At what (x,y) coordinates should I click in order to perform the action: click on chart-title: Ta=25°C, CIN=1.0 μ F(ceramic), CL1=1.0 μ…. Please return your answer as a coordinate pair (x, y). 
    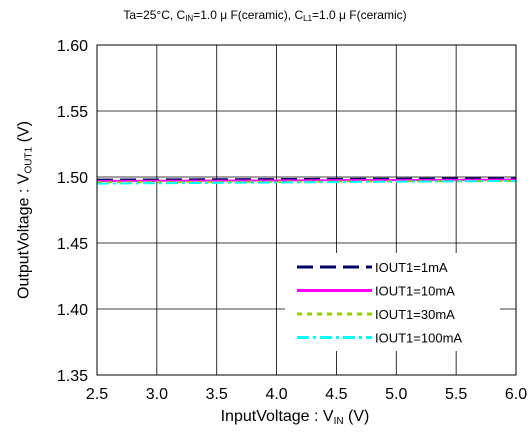
    Looking at the image, I should click on (265, 15).